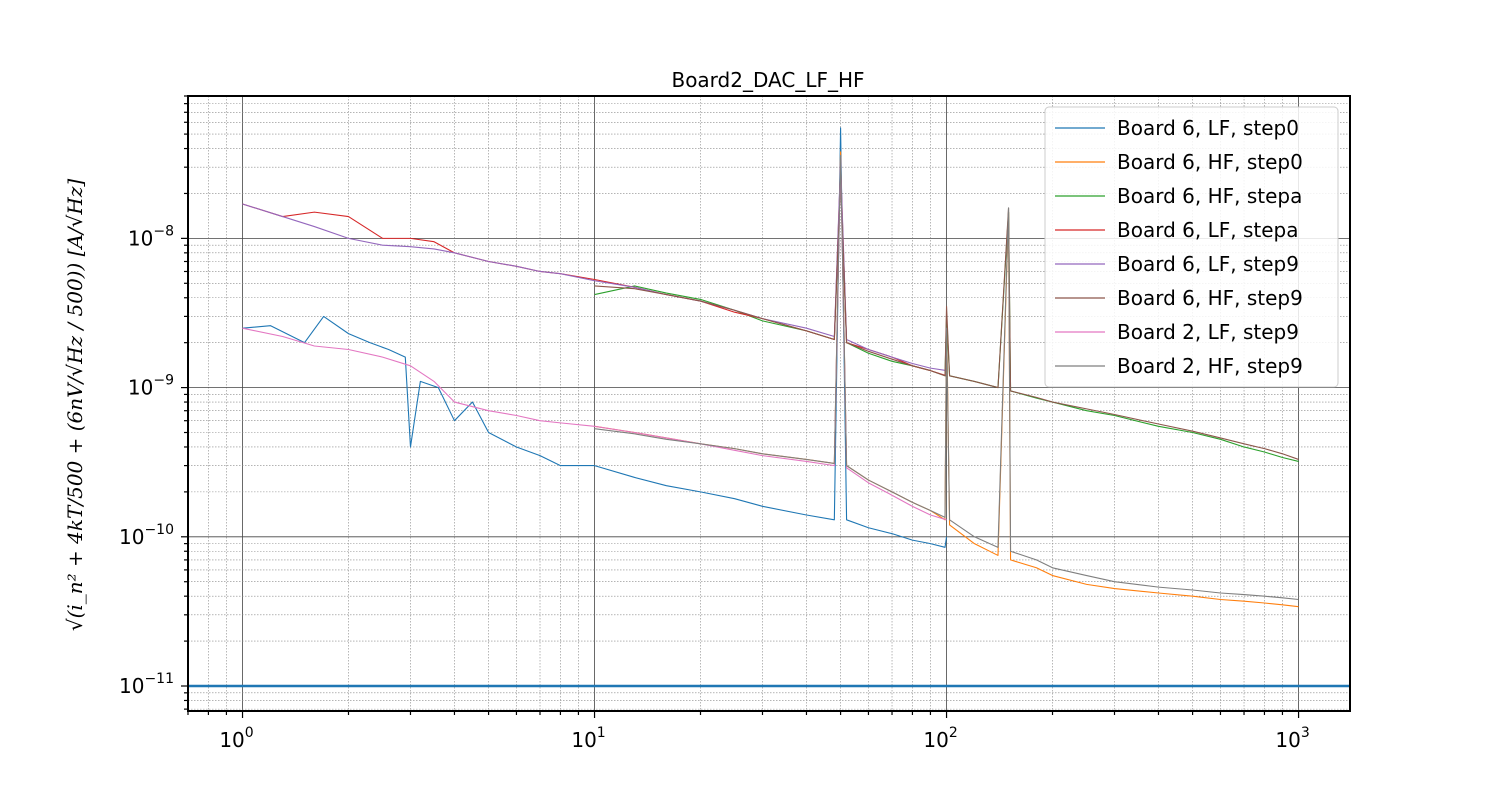 This screenshot has width=1500, height=800. I want to click on legend-entry: Board 6, HF, stepa, so click(1209, 196).